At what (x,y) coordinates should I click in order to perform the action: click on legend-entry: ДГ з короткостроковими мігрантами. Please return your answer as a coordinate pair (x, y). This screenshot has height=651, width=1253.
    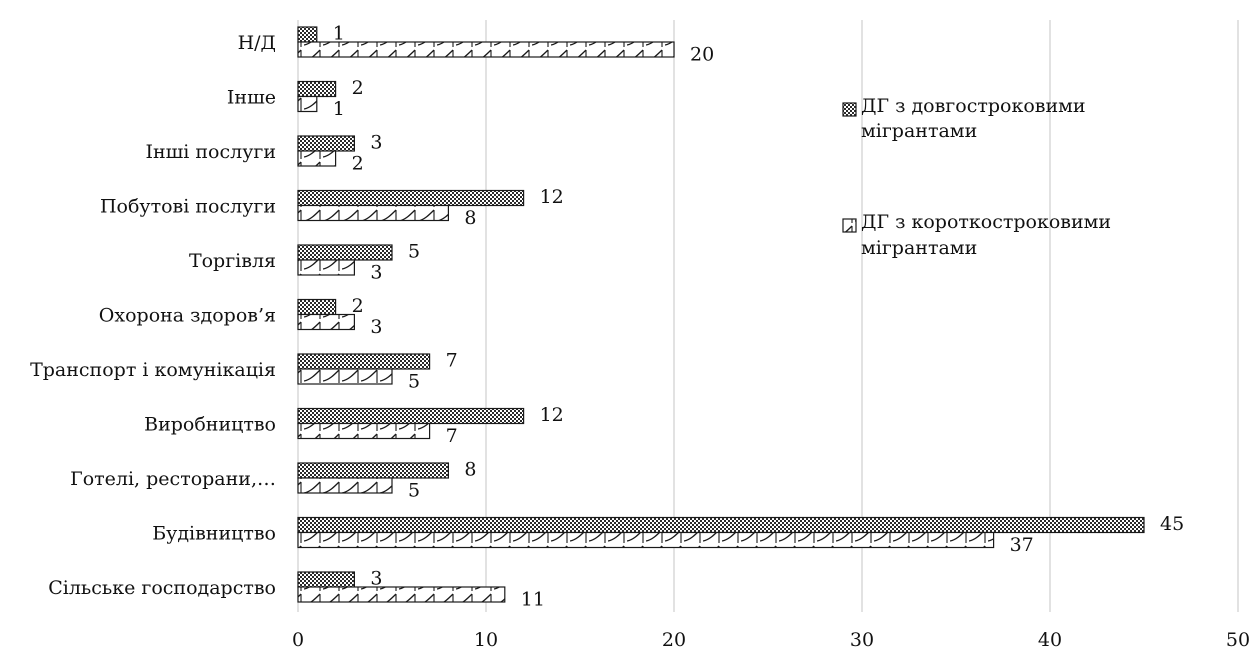
    Looking at the image, I should click on (986, 235).